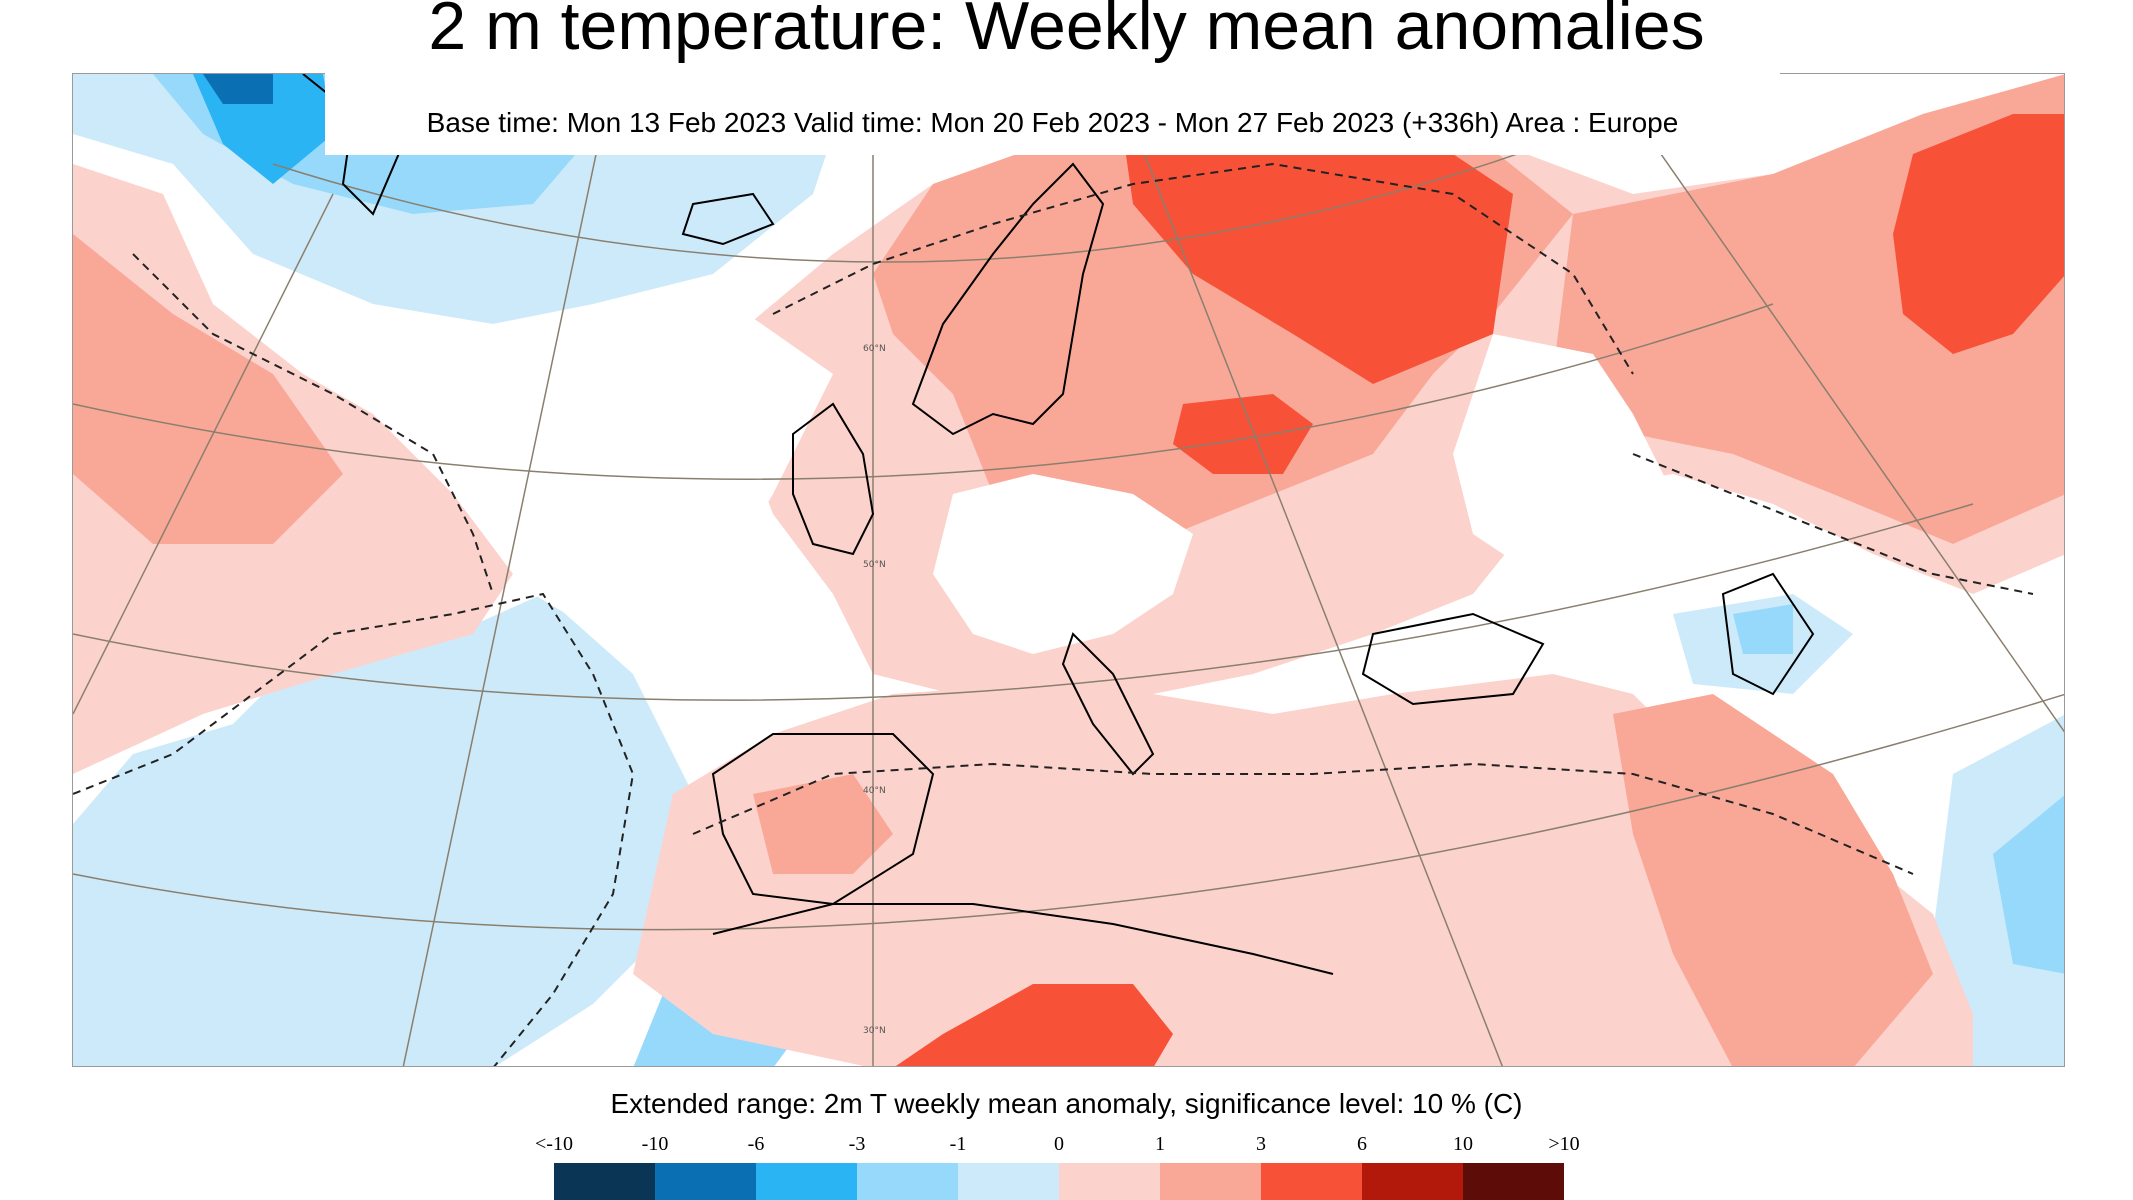 The height and width of the screenshot is (1200, 2133). What do you see at coordinates (833, 479) in the screenshot?
I see `coast-britain` at bounding box center [833, 479].